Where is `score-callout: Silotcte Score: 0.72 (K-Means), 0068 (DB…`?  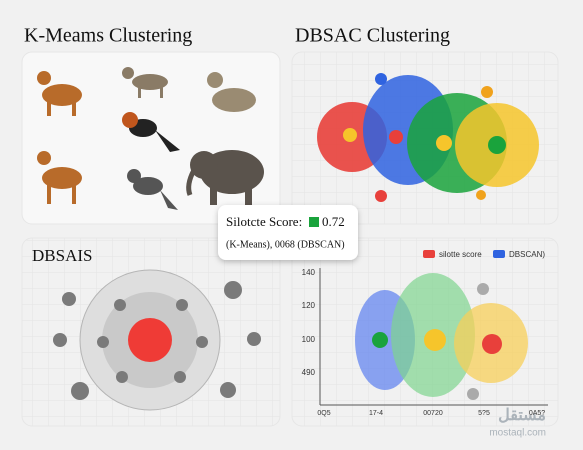
score-callout: Silotcte Score: 0.72 (K-Means), 0068 (DB… is located at coordinates (288, 232).